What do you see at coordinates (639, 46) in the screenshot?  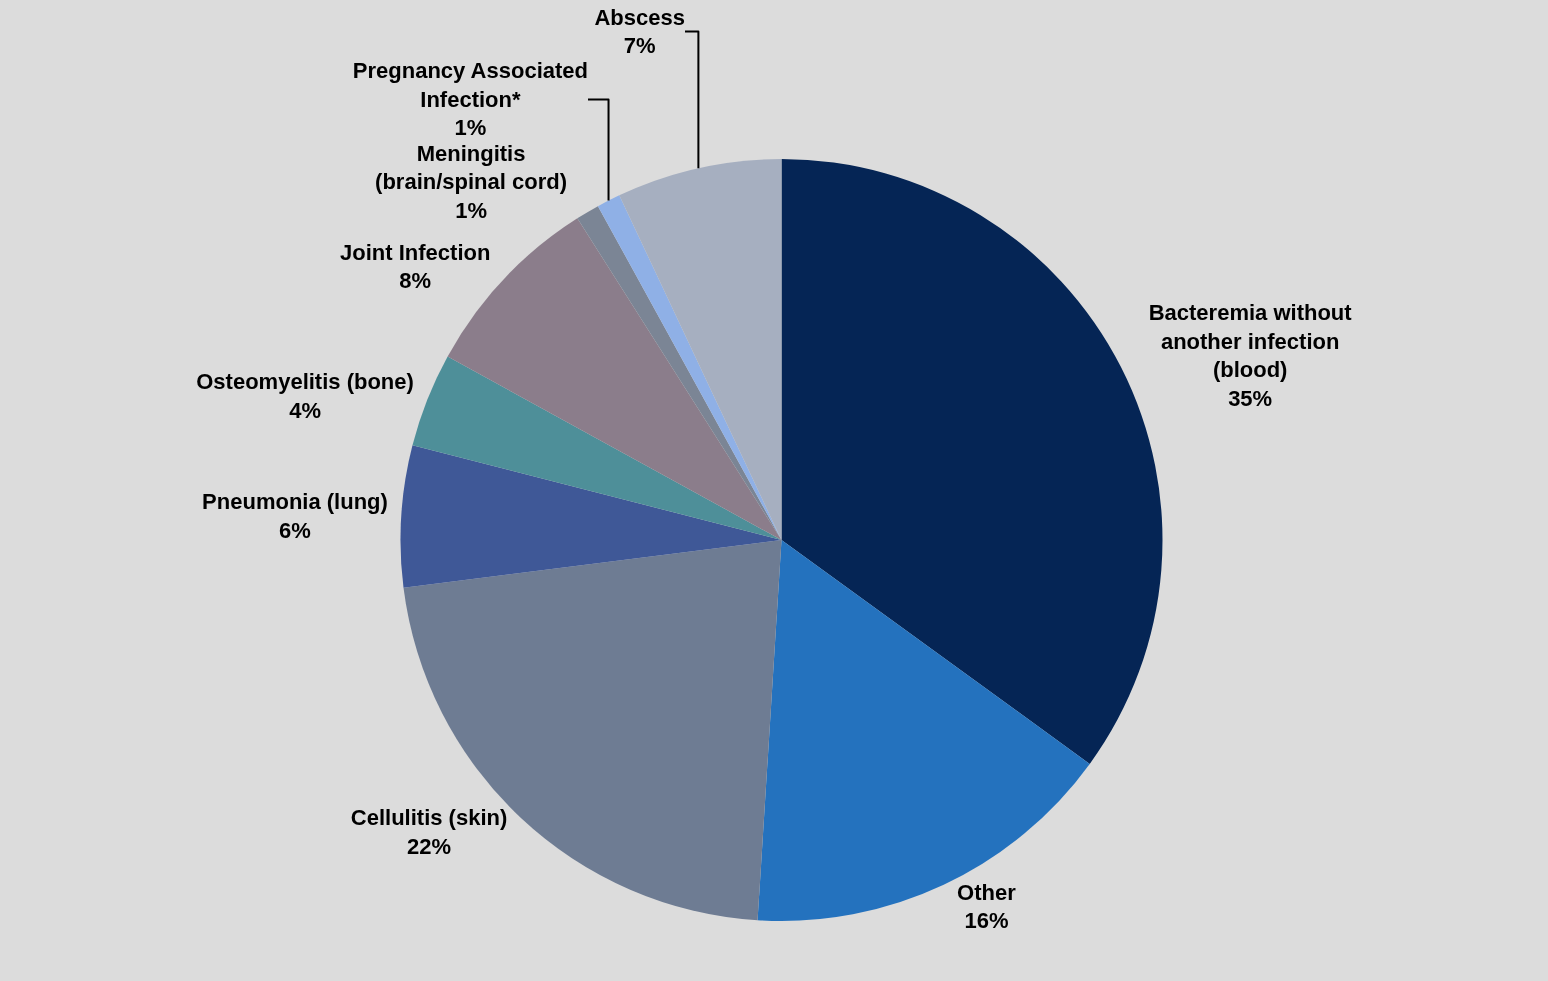 I see `data-label: 7%` at bounding box center [639, 46].